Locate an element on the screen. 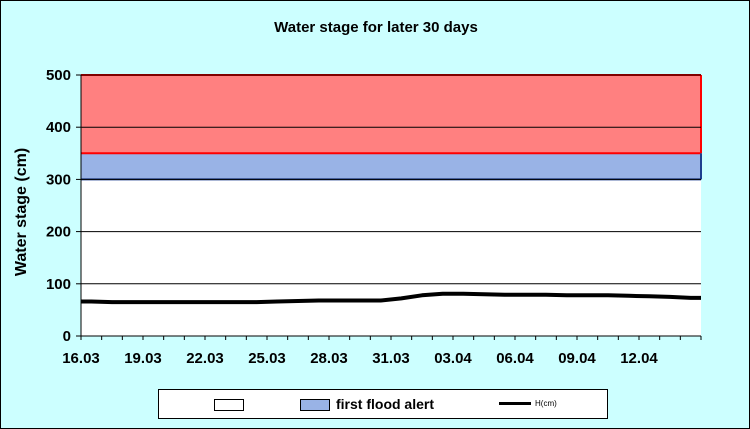  x-tick-label-28.03: 28.03 is located at coordinates (329, 358).